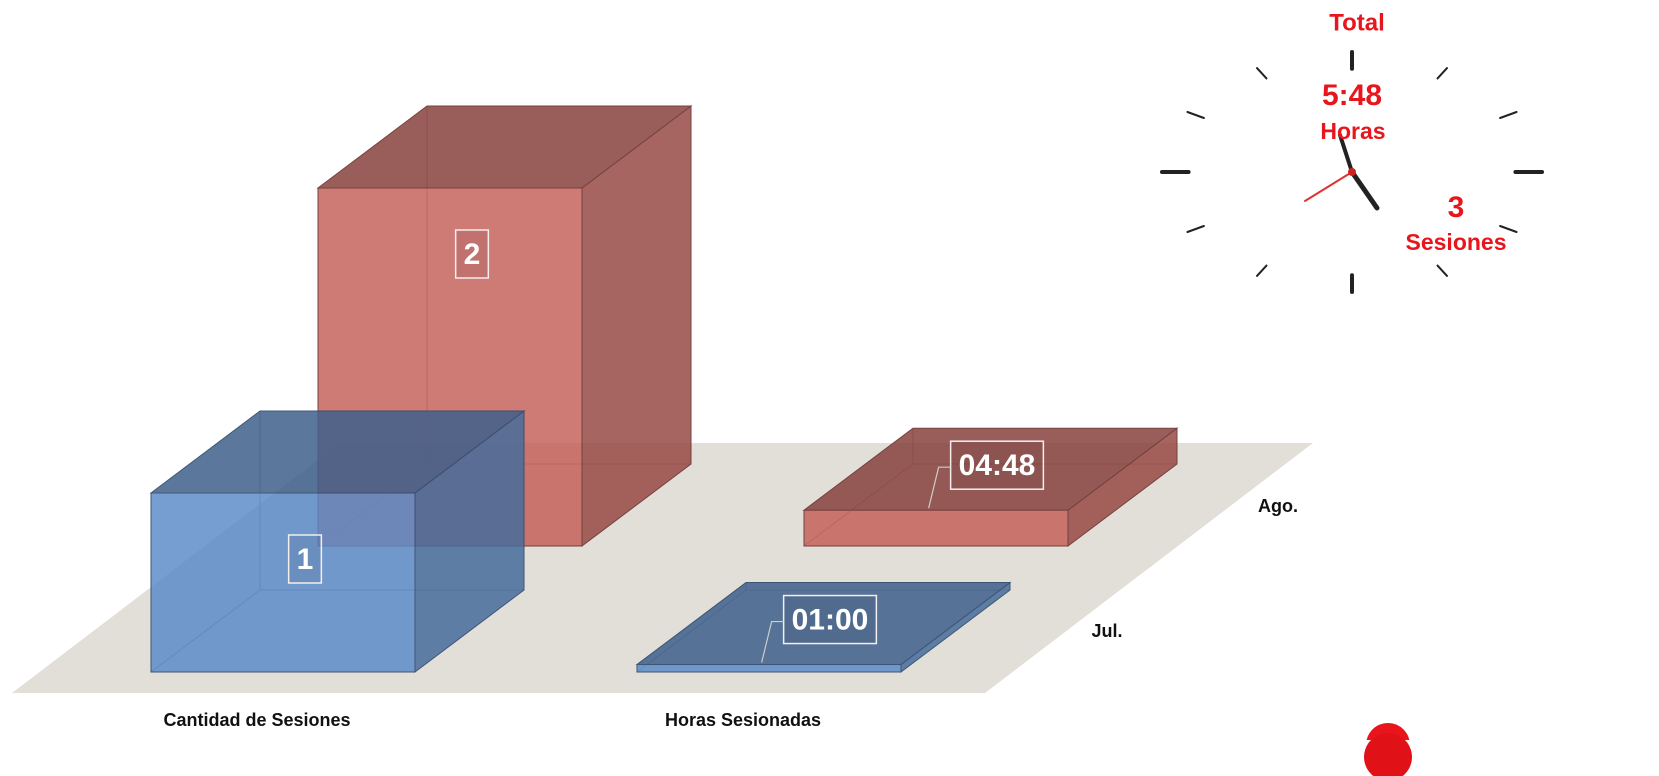 The image size is (1659, 776). Describe the element at coordinates (1456, 242) in the screenshot. I see `summary-sessions-label: Sesiones` at that location.